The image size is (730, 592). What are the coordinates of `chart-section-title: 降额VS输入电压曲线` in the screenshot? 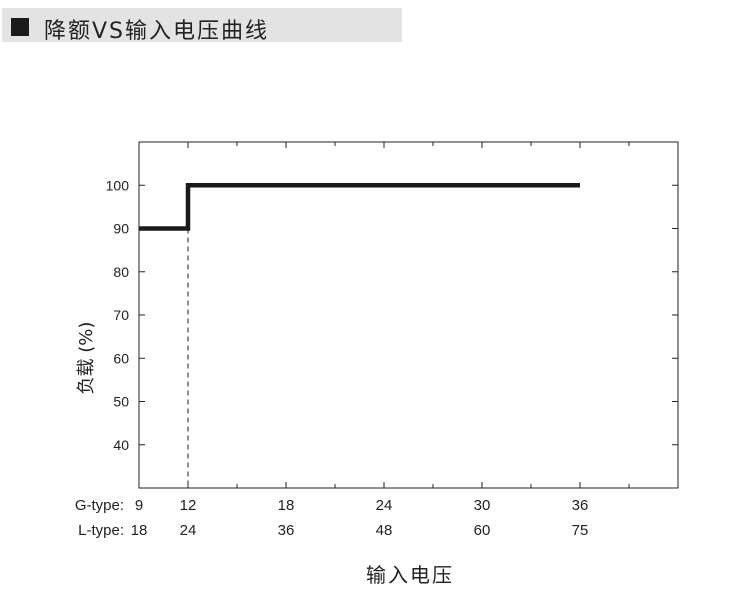 It's located at (157, 31).